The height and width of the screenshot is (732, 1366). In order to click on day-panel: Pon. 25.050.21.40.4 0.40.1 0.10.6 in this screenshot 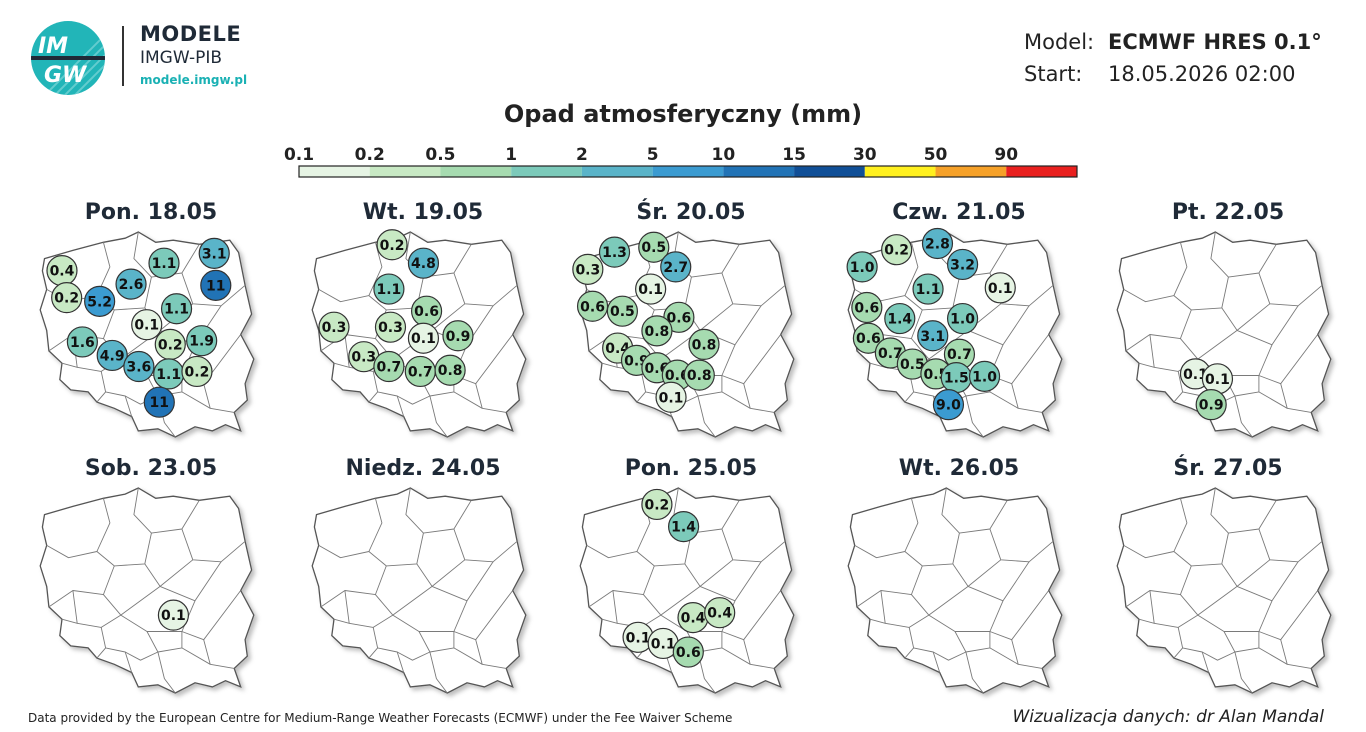, I will do `click(687, 575)`.